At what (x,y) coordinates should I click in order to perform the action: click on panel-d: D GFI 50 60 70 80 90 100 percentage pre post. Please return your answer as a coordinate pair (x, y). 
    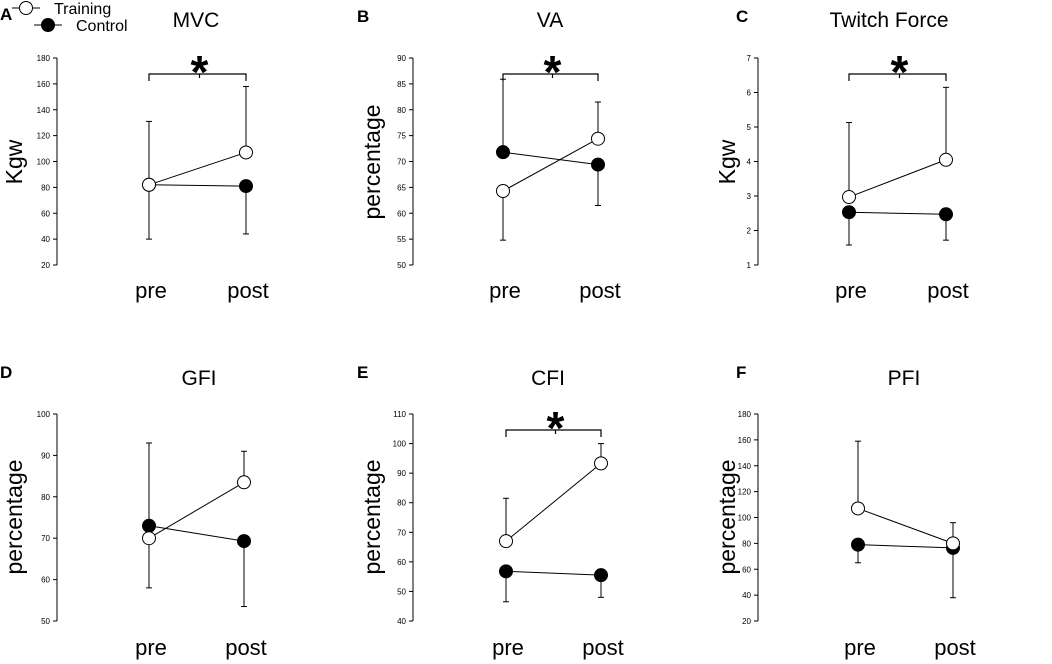
    Looking at the image, I should click on (133, 511).